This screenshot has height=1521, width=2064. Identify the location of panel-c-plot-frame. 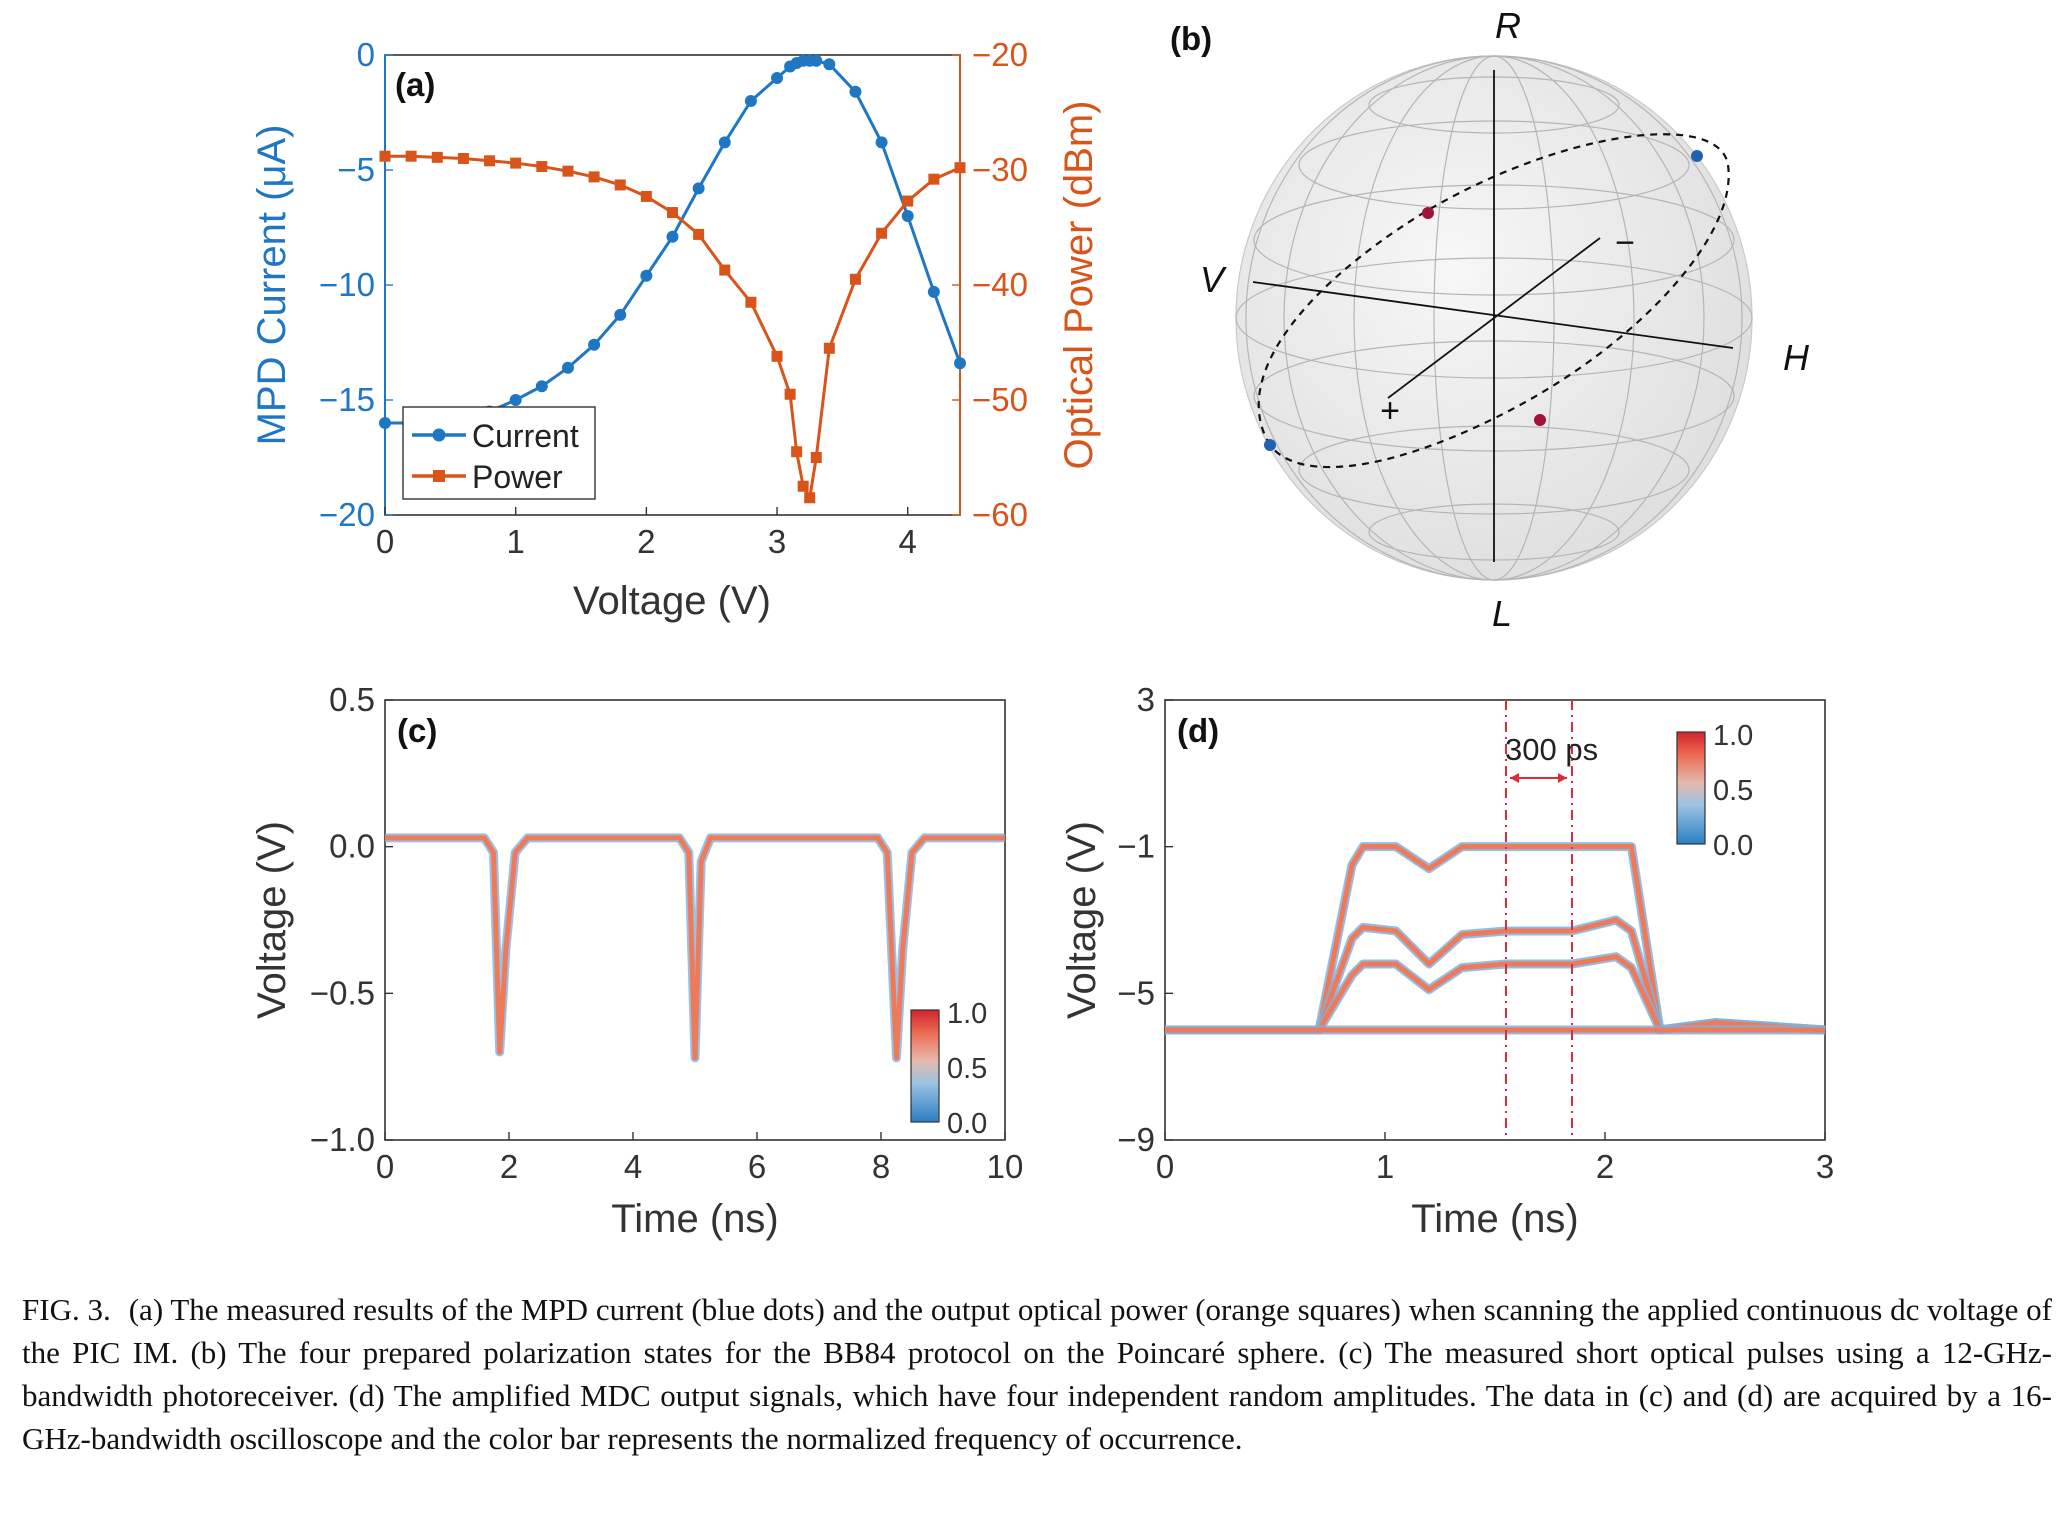
(695, 920).